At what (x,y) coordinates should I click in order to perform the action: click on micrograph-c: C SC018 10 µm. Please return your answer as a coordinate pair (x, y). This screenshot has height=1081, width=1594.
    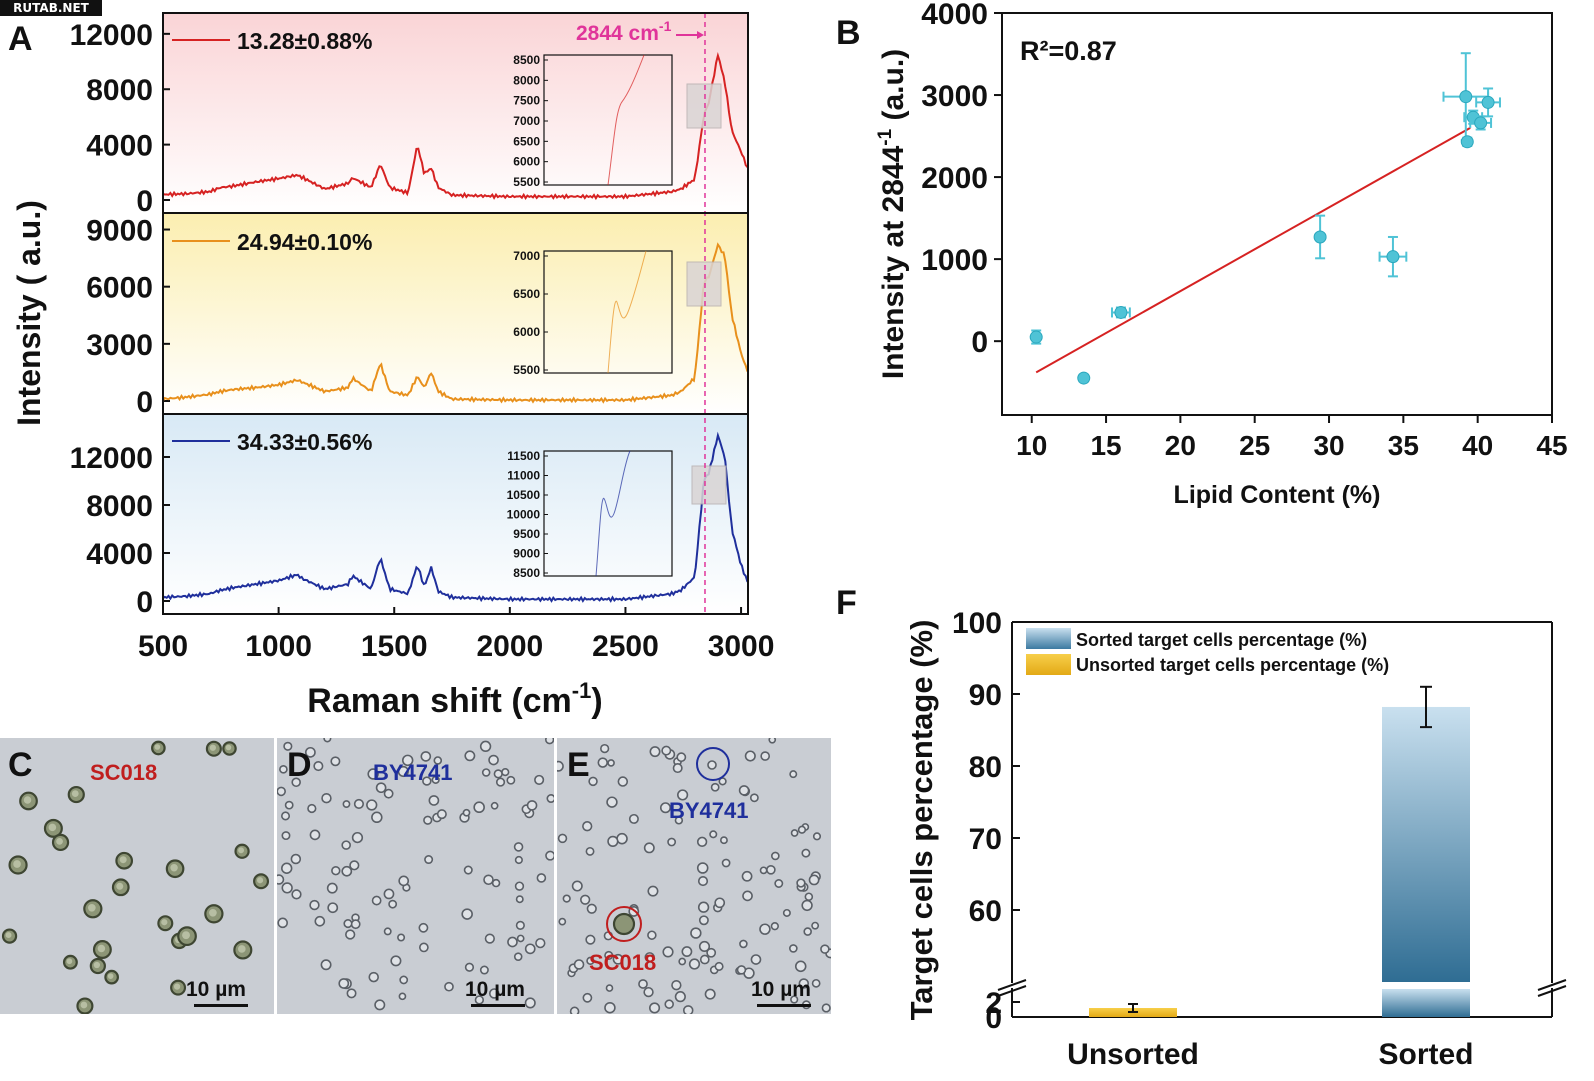
    Looking at the image, I should click on (137, 876).